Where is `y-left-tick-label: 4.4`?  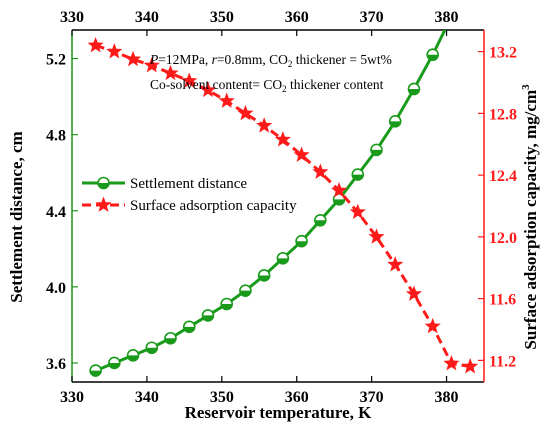 y-left-tick-label: 4.4 is located at coordinates (56, 212).